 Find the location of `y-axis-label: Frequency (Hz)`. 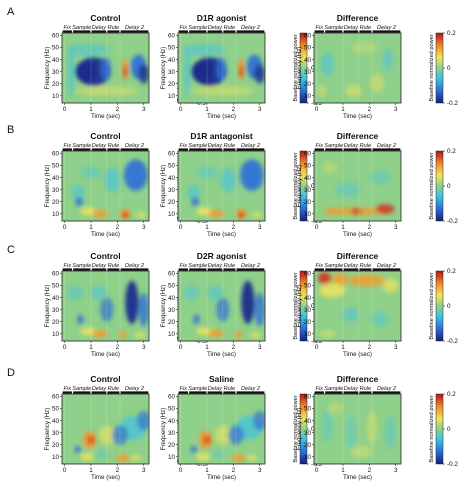

y-axis-label: Frequency (Hz) is located at coordinates (163, 68).